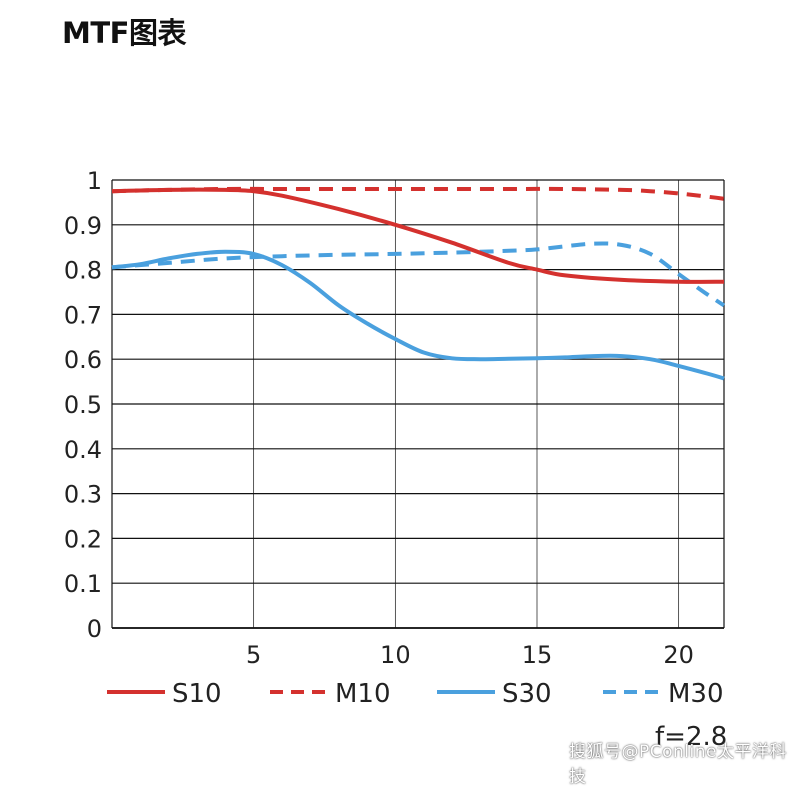 The image size is (800, 787). I want to click on y-tick-label: 0.2, so click(83, 539).